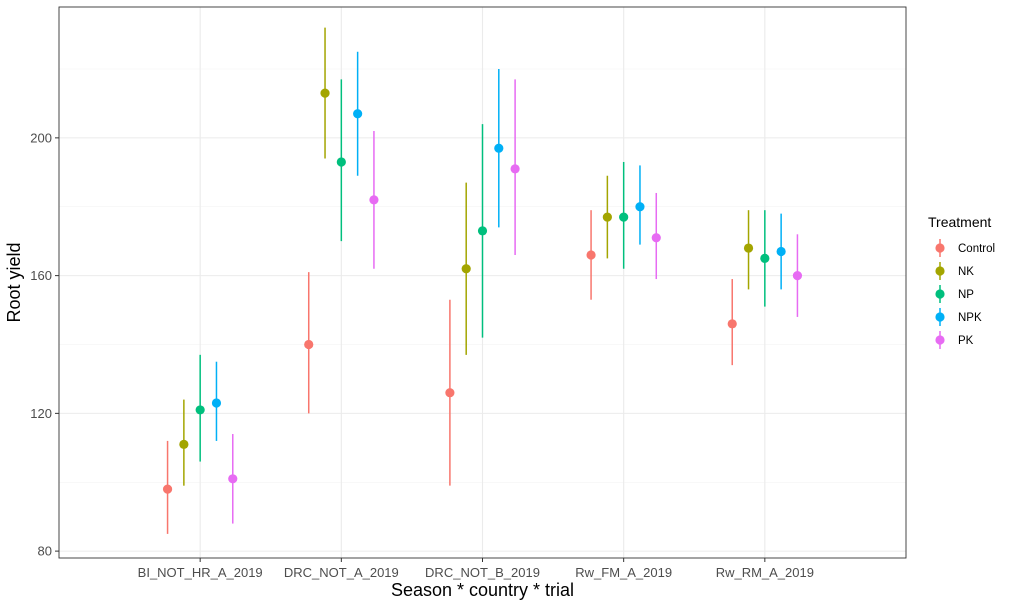 This screenshot has width=1011, height=607. I want to click on legend-label: NP, so click(966, 295).